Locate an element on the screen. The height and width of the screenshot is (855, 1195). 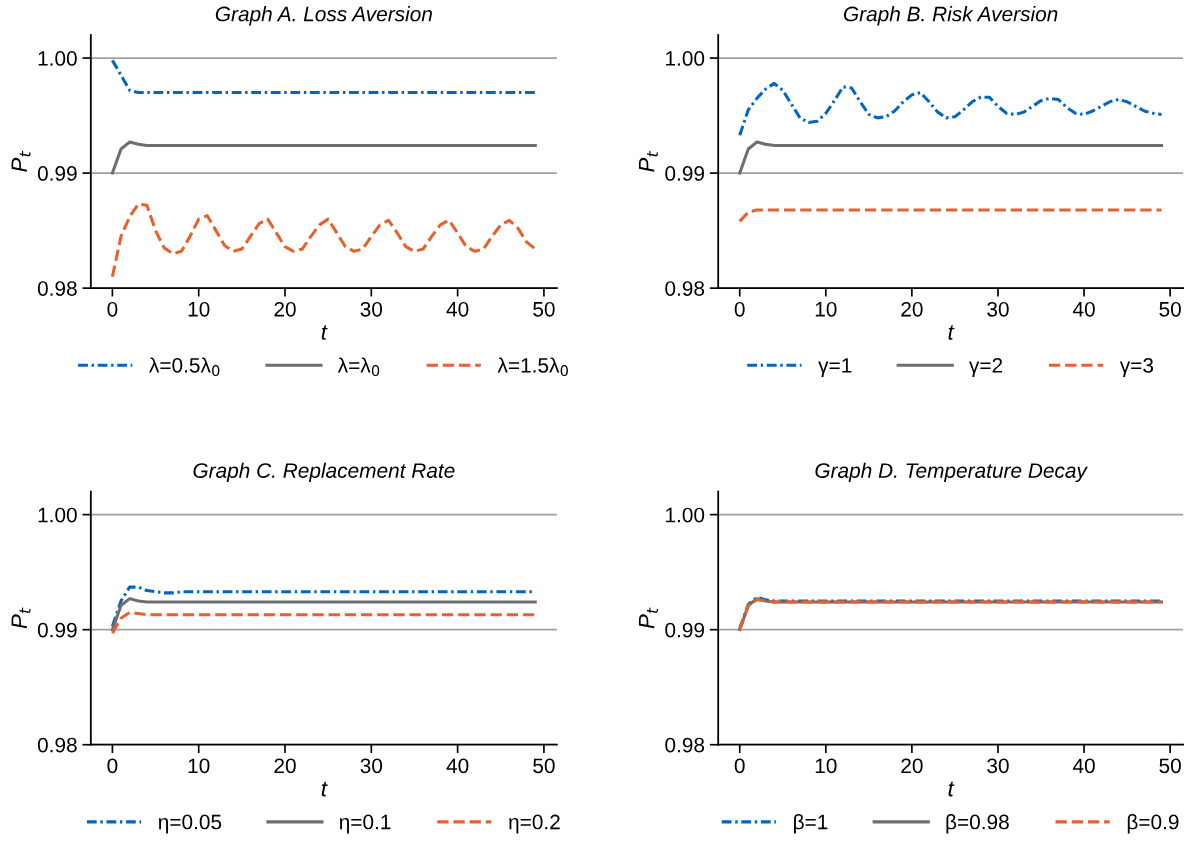
legend-label: η=0.05 is located at coordinates (190, 824).